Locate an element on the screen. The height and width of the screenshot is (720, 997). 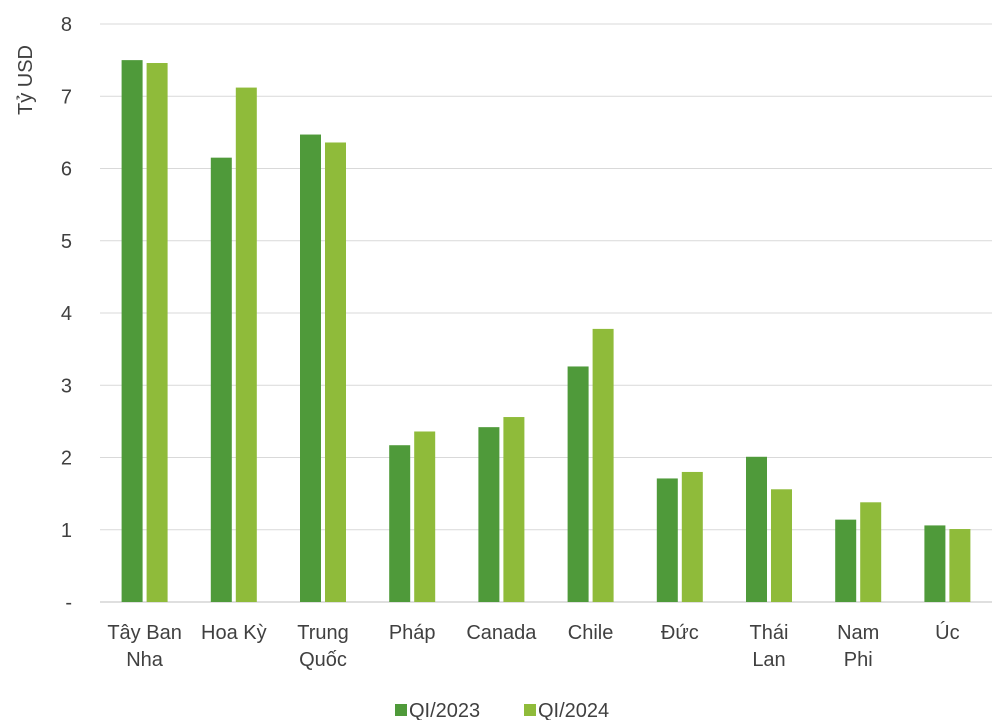
x-category-label: Lan is located at coordinates (768, 660).